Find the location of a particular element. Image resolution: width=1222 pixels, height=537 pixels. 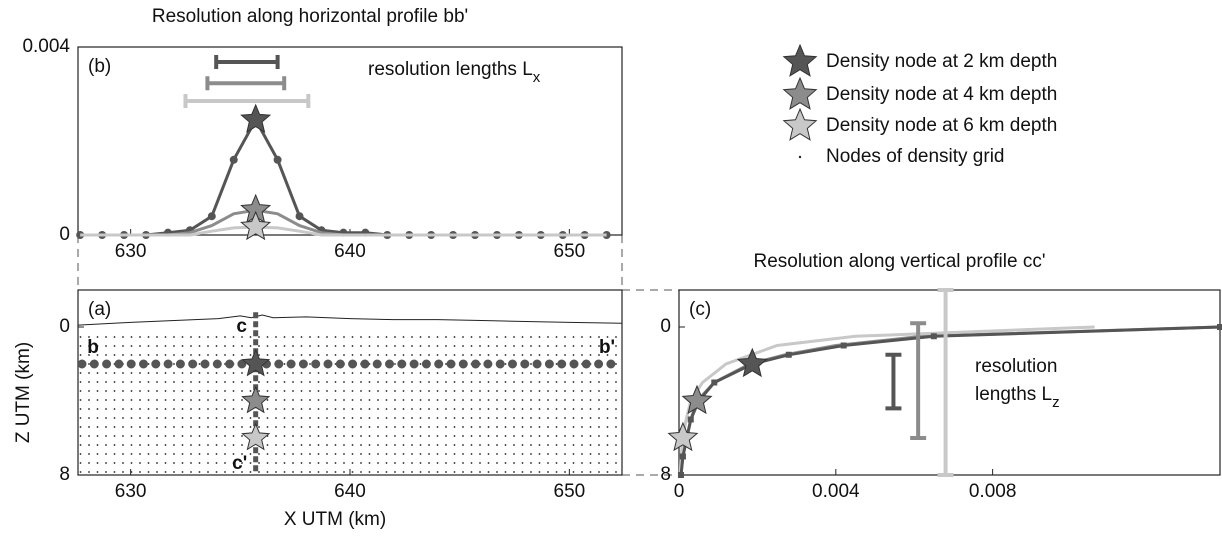

legend-label: Nodes of density grid is located at coordinates (915, 156).